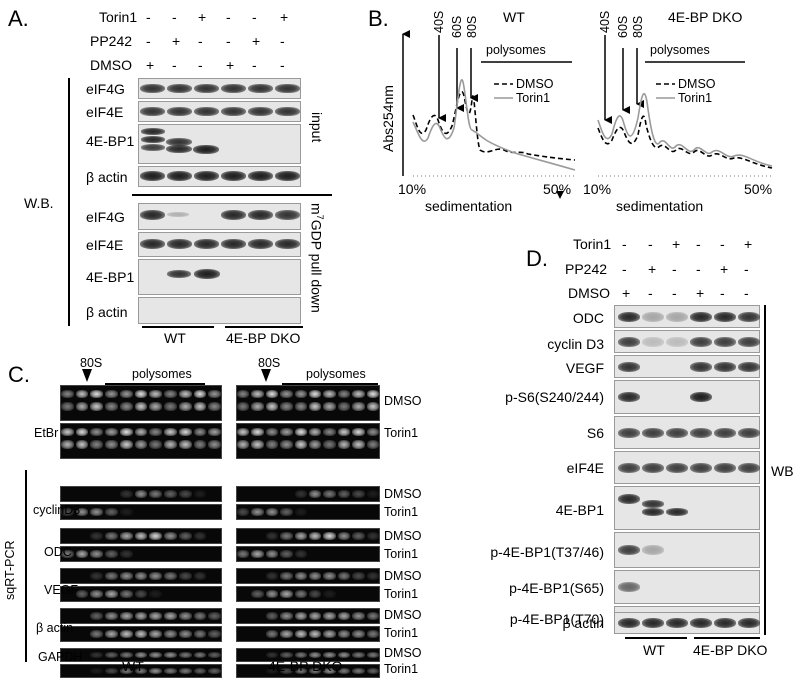 The image size is (800, 678). What do you see at coordinates (105, 112) in the screenshot?
I see `a-row-eif4e-input: eIF4E` at bounding box center [105, 112].